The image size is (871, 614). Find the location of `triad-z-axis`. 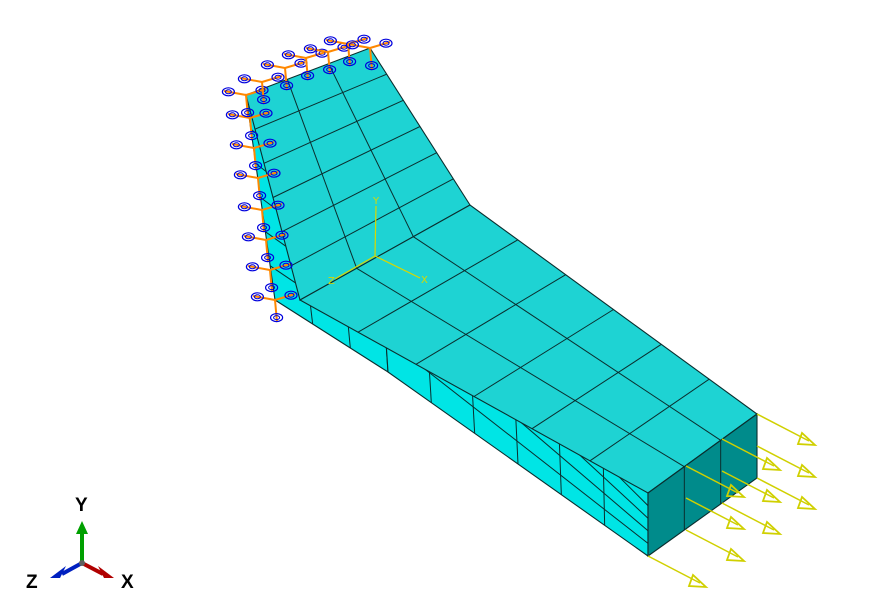

triad-z-axis is located at coordinates (72, 568).